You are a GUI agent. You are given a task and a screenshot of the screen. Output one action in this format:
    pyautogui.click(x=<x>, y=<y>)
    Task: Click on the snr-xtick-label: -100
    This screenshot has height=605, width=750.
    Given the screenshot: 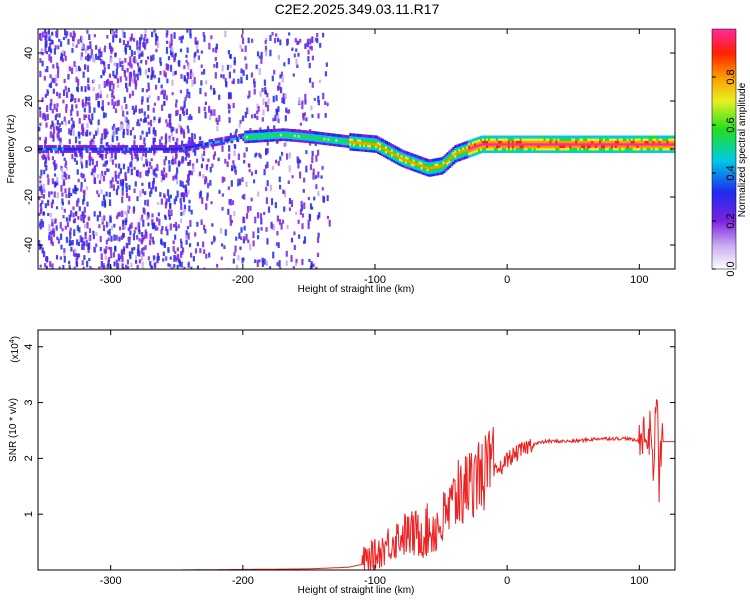 What is the action you would take?
    pyautogui.click(x=375, y=581)
    